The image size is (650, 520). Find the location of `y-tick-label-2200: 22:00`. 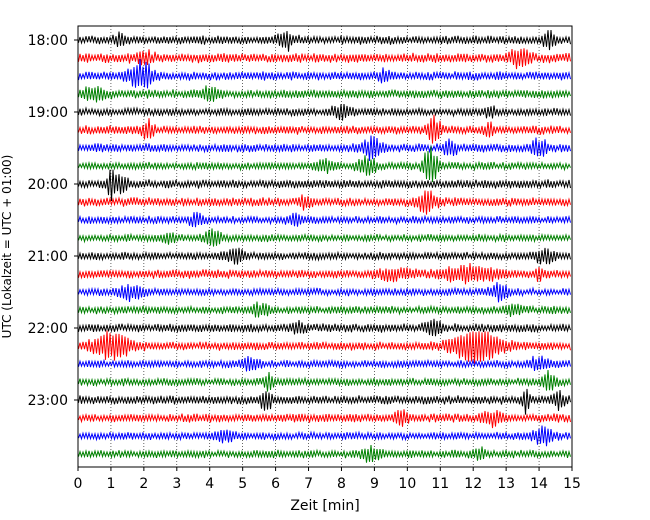

y-tick-label-2200: 22:00 is located at coordinates (48, 329).